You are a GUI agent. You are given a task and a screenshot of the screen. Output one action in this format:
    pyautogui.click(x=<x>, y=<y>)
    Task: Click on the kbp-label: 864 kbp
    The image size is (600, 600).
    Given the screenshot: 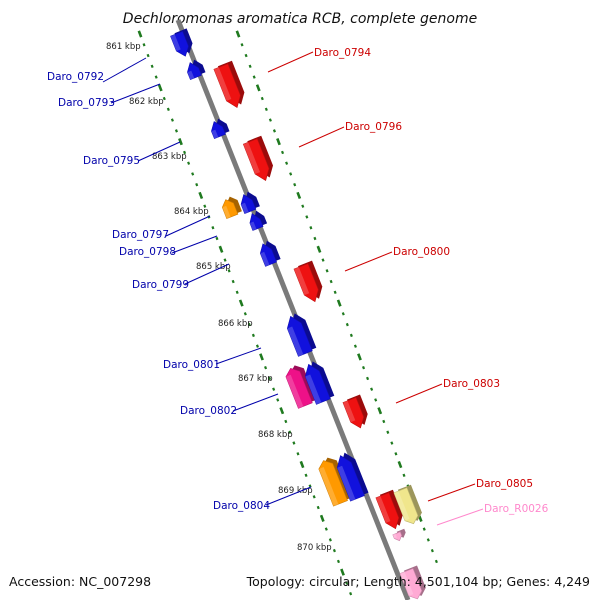 What is the action you would take?
    pyautogui.click(x=191, y=212)
    